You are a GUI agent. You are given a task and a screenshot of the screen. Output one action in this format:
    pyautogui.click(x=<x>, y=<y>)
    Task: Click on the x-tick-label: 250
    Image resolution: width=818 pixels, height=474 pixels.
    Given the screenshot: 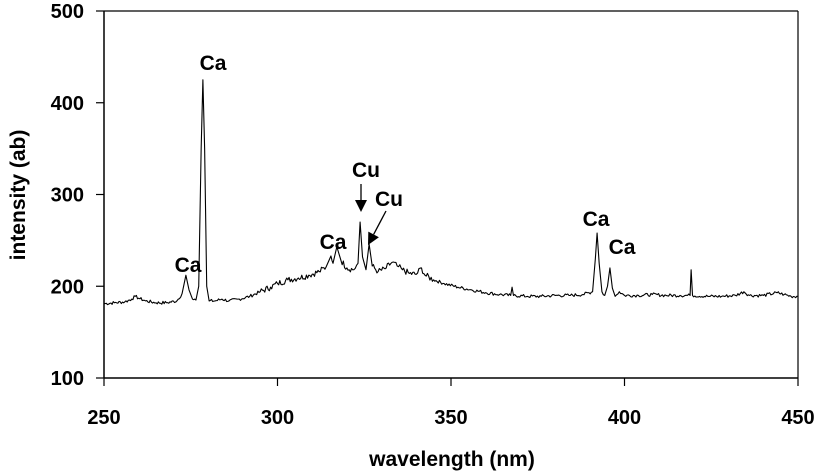 What is the action you would take?
    pyautogui.click(x=103, y=418)
    